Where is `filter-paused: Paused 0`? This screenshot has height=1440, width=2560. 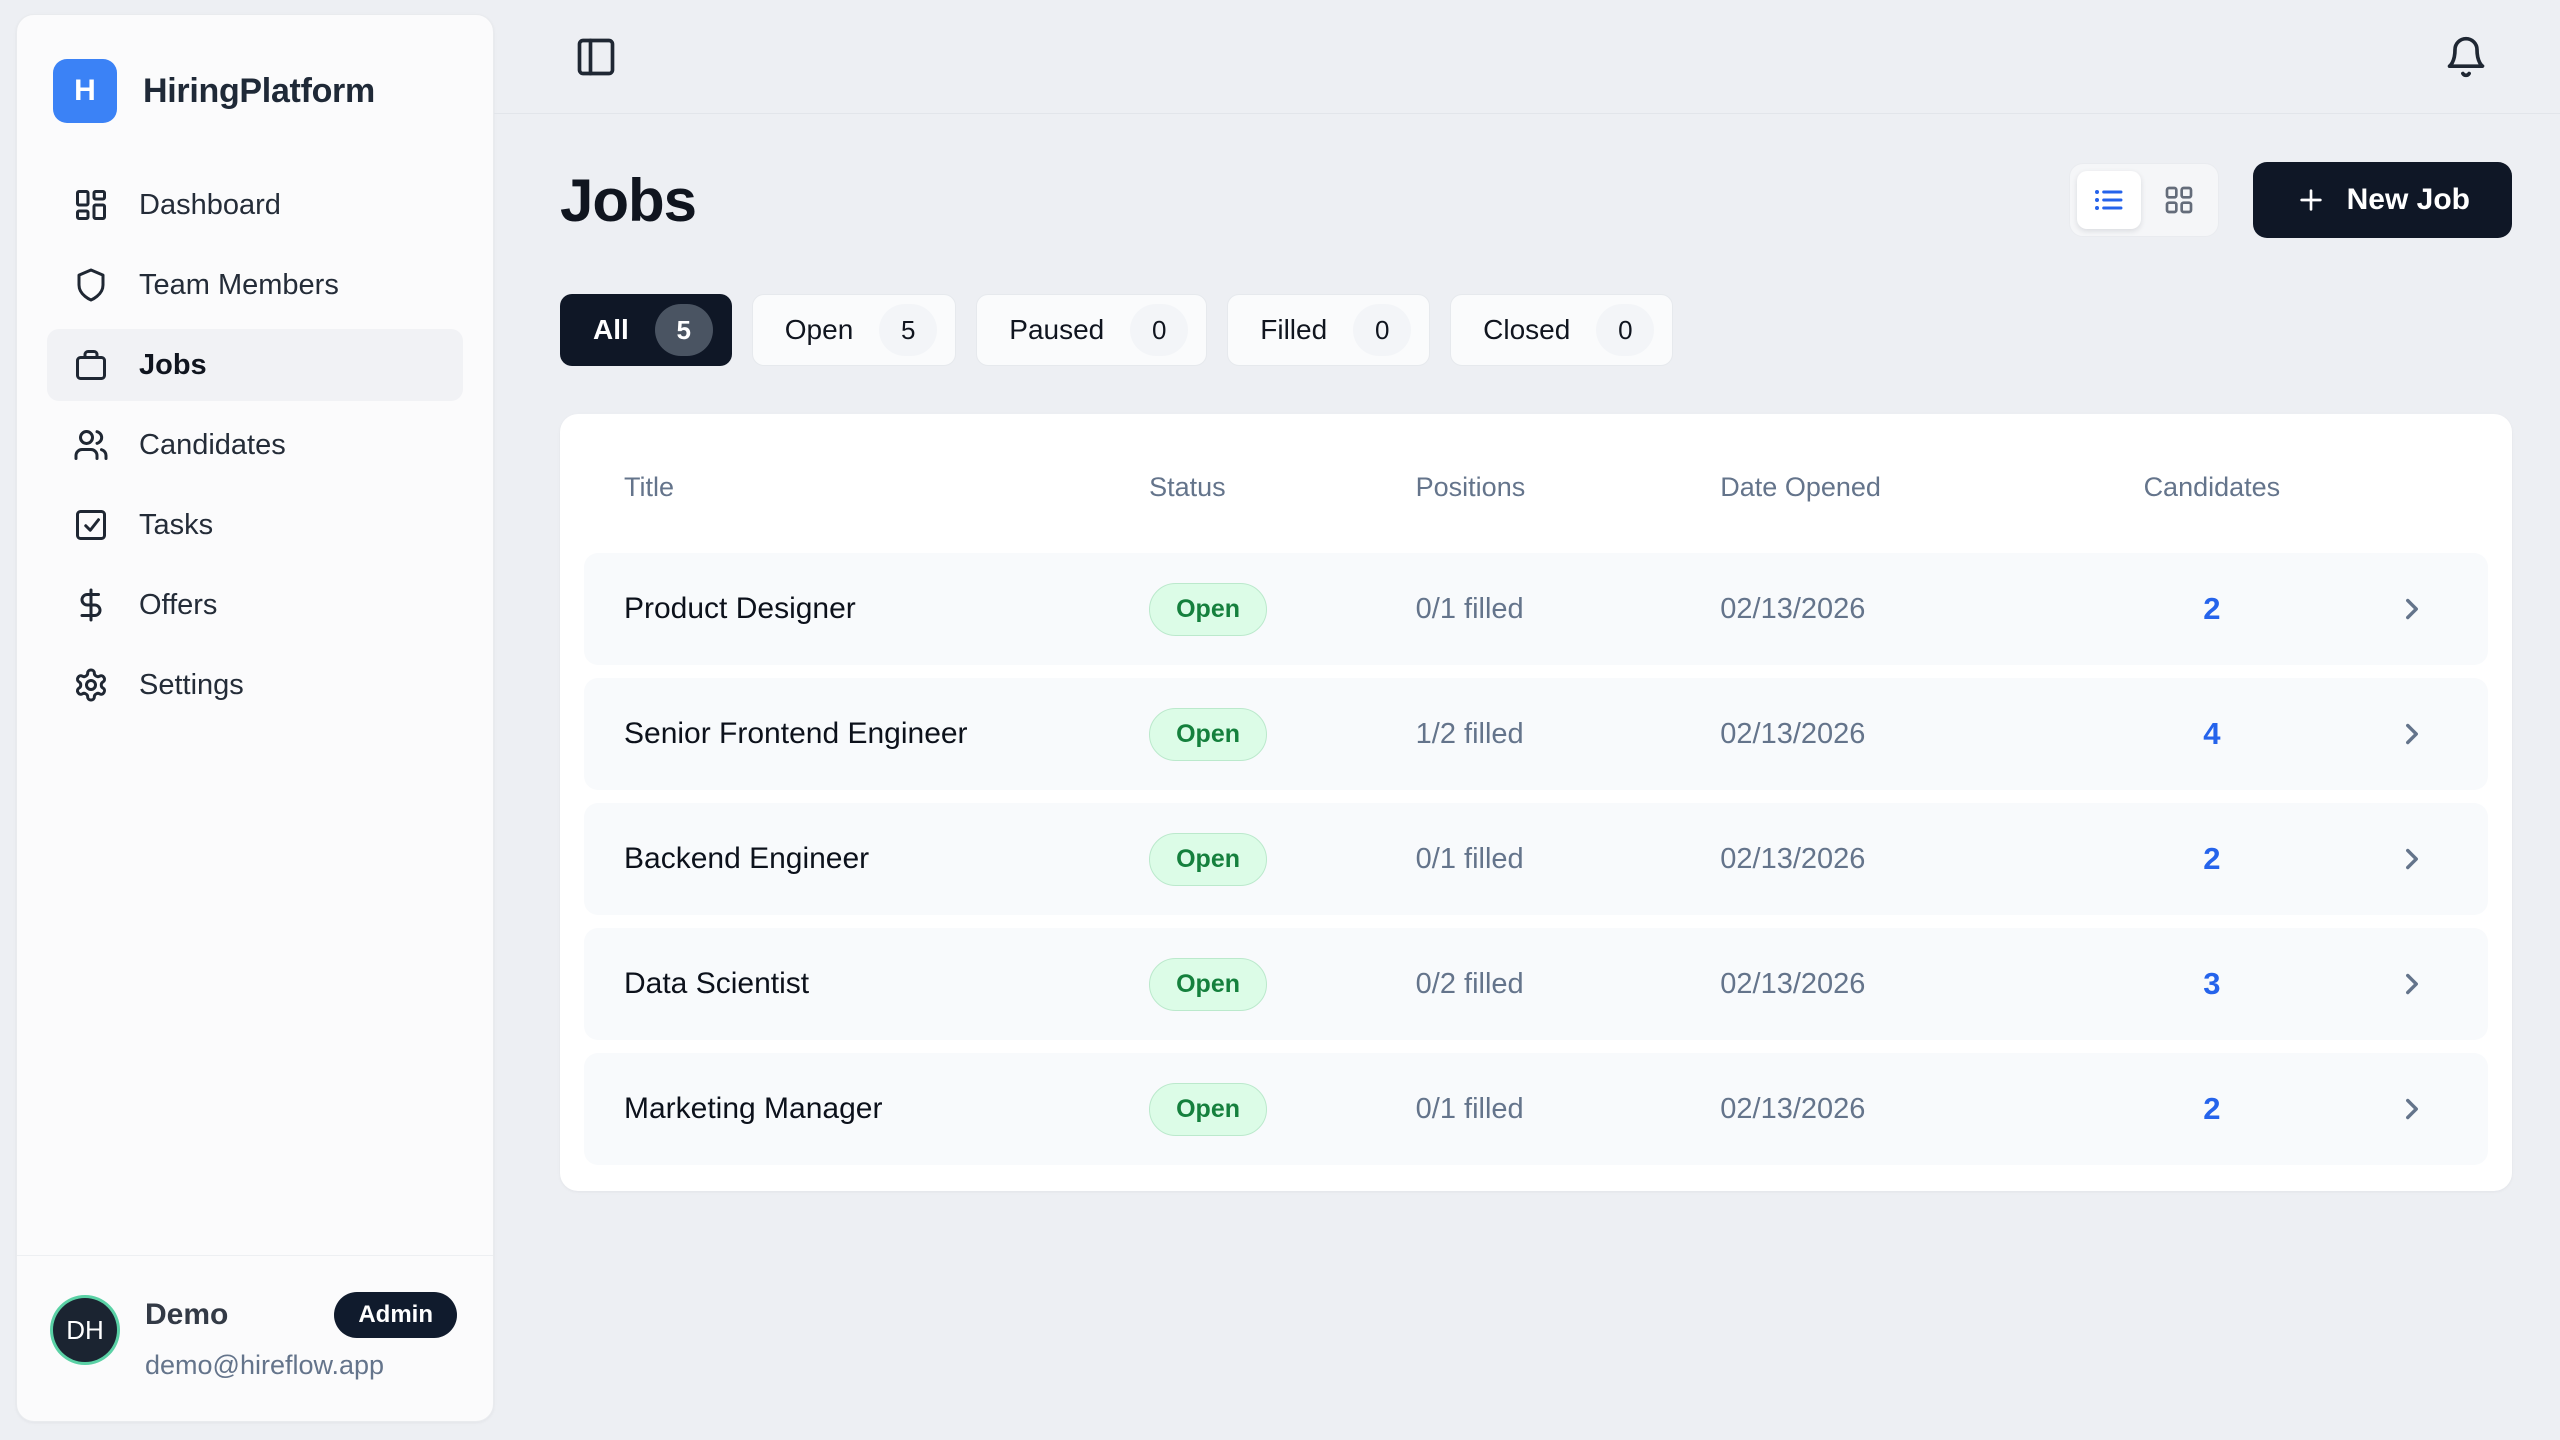 filter-paused: Paused 0 is located at coordinates (1092, 330).